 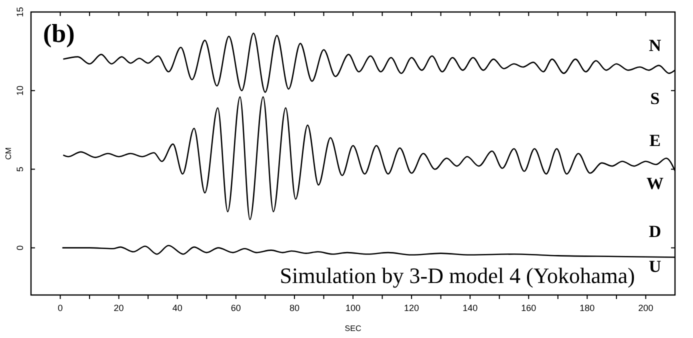 What do you see at coordinates (655, 140) in the screenshot?
I see `annotation: E` at bounding box center [655, 140].